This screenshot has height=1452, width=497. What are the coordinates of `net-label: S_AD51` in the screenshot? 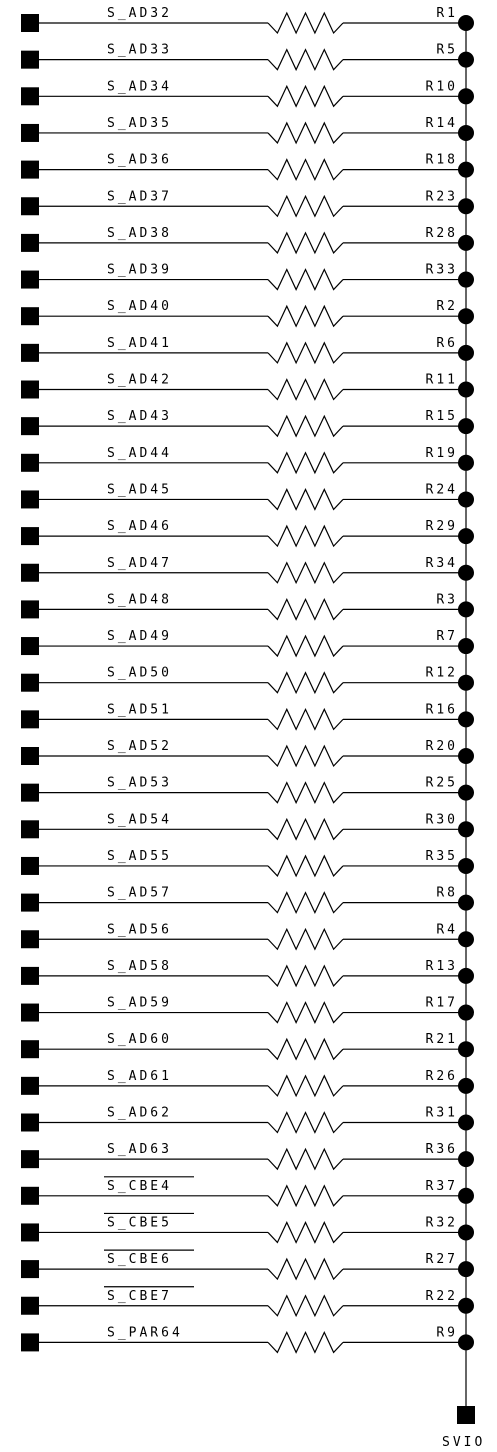 It's located at (139, 709).